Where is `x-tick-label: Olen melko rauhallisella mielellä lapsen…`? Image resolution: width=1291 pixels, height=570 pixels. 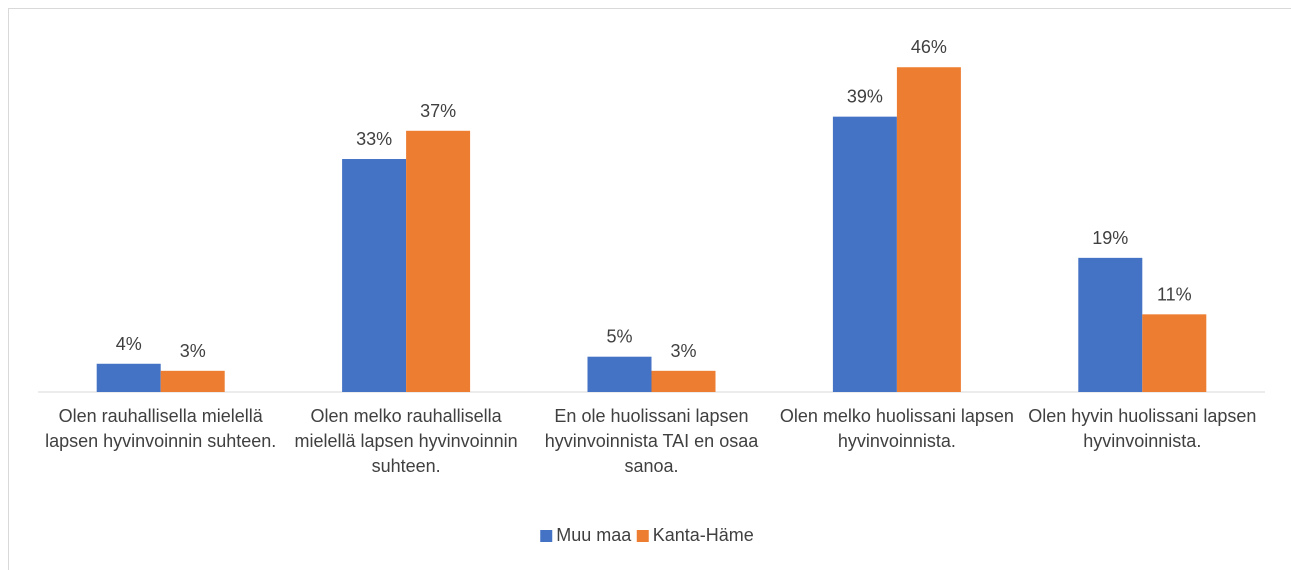 x-tick-label: Olen melko rauhallisella mielellä lapsen… is located at coordinates (406, 441).